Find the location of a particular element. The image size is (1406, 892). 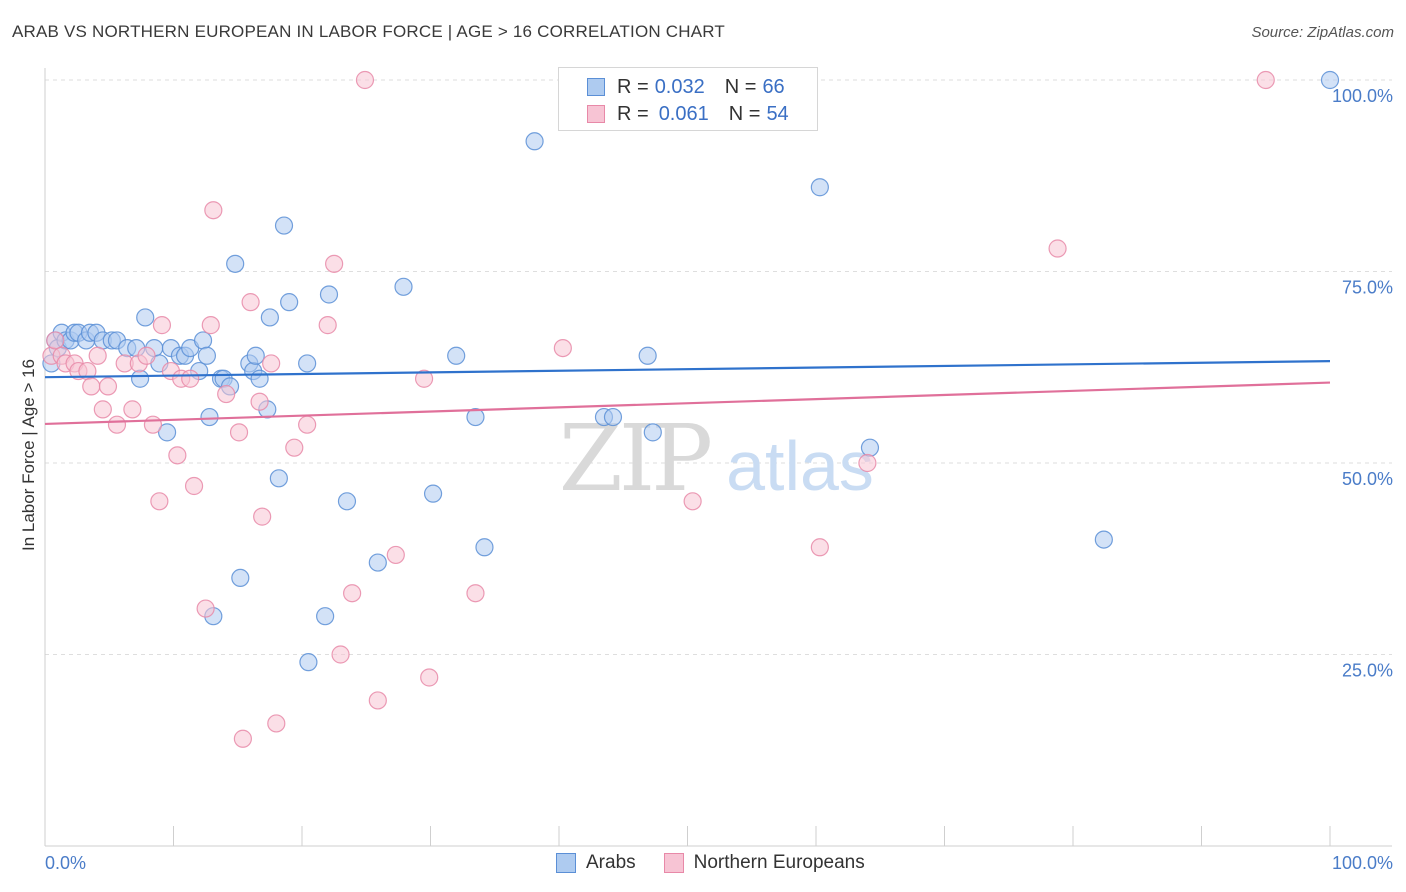

legend-row-arabs: R = 0.032 N = 66 is located at coordinates (686, 87).